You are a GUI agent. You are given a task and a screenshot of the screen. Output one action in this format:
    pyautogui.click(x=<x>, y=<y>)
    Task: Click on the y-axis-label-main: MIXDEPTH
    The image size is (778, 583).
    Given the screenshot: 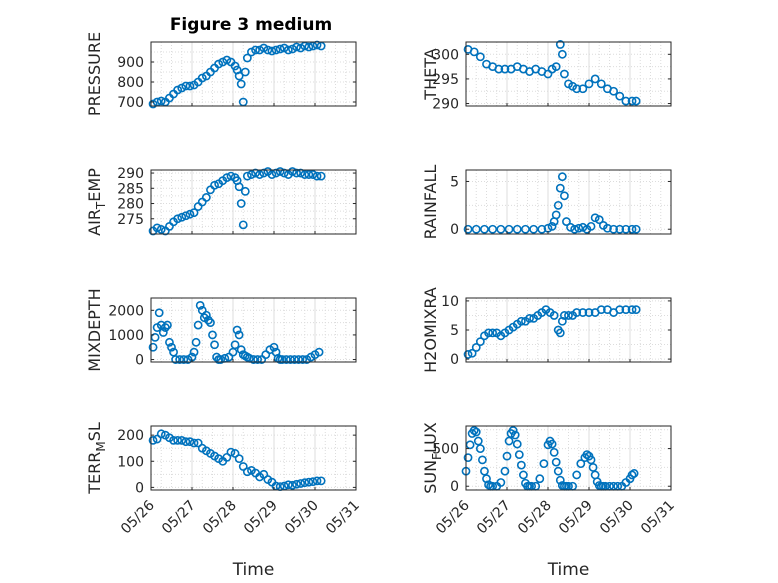 What is the action you would take?
    pyautogui.click(x=94, y=329)
    